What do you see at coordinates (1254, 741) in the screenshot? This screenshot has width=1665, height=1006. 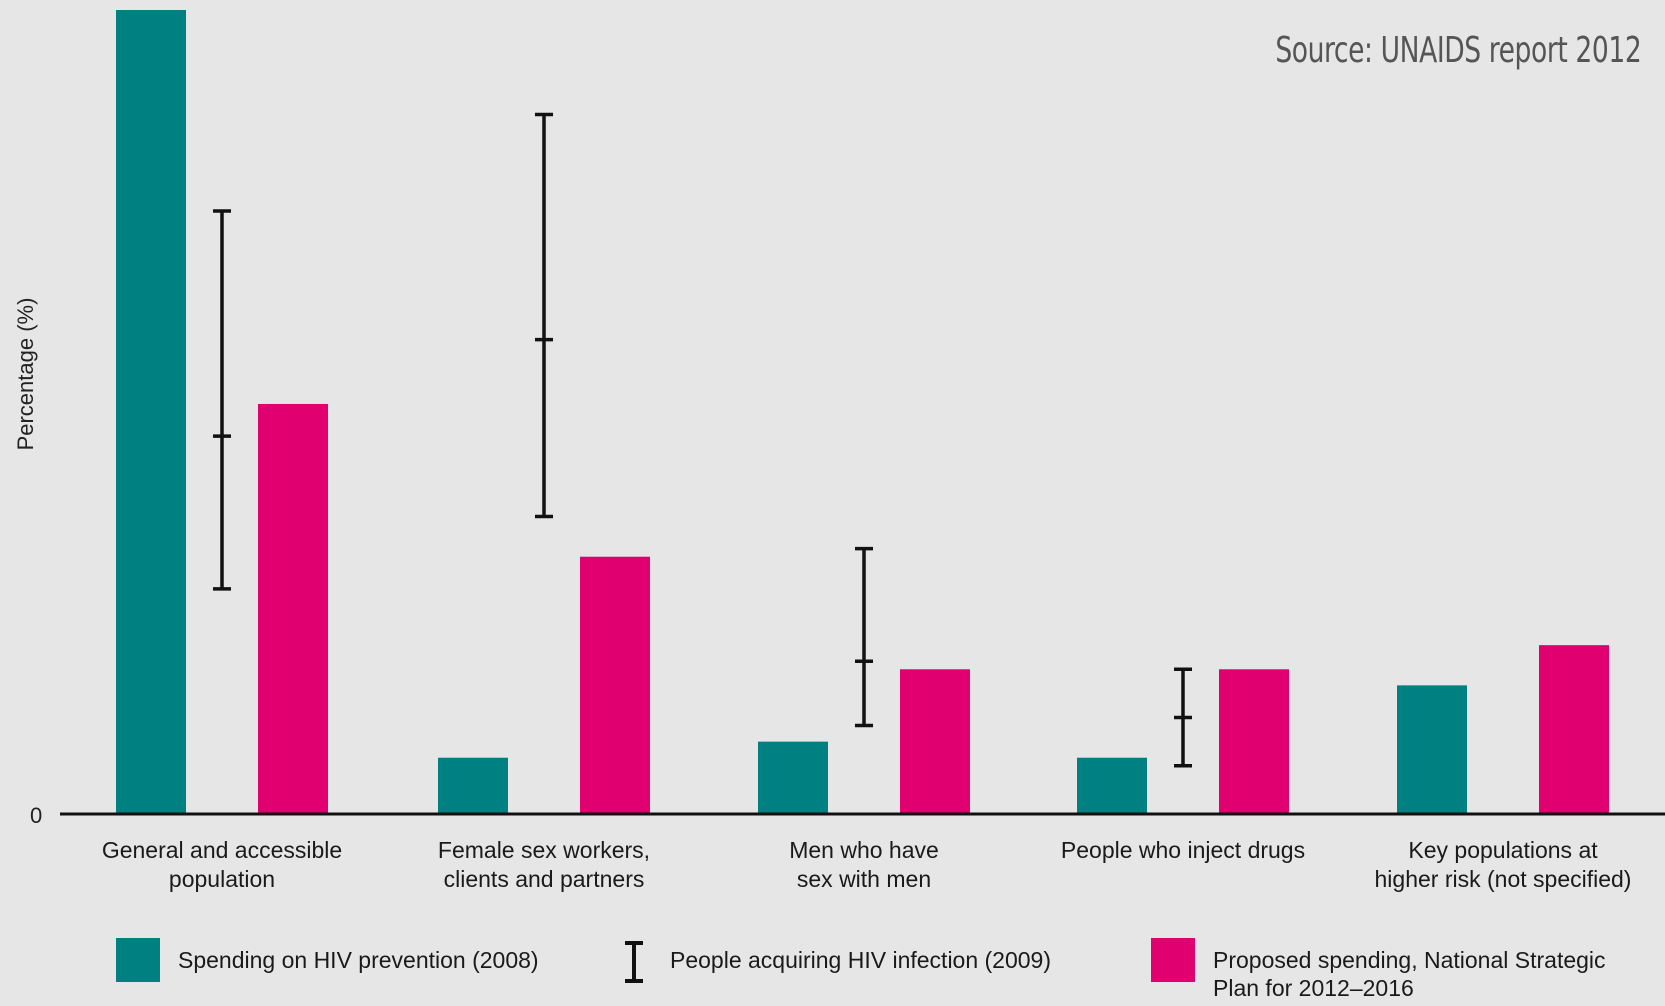 I see `bar-proposed-people-who-inject-drugs` at bounding box center [1254, 741].